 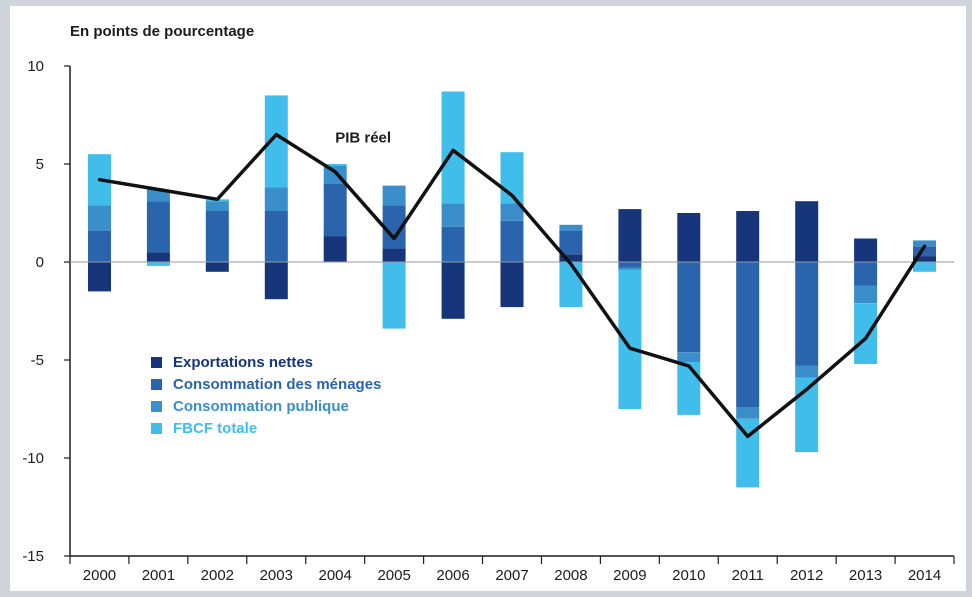 I want to click on bar-segment-2014-s0, so click(x=924, y=259).